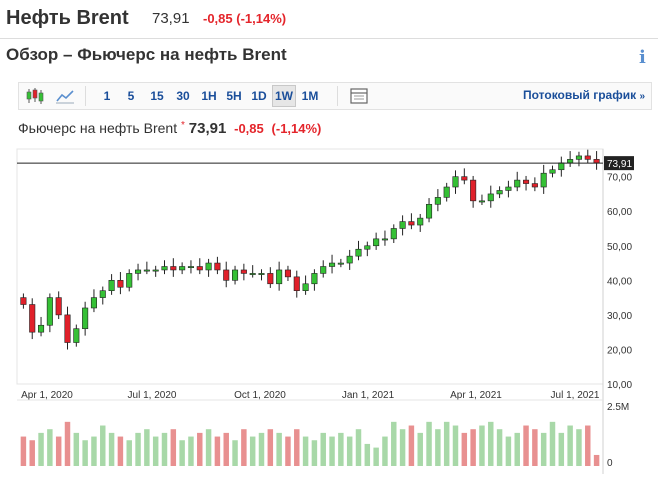 The height and width of the screenshot is (485, 658). What do you see at coordinates (310, 96) in the screenshot?
I see `interval-1m: 1M` at bounding box center [310, 96].